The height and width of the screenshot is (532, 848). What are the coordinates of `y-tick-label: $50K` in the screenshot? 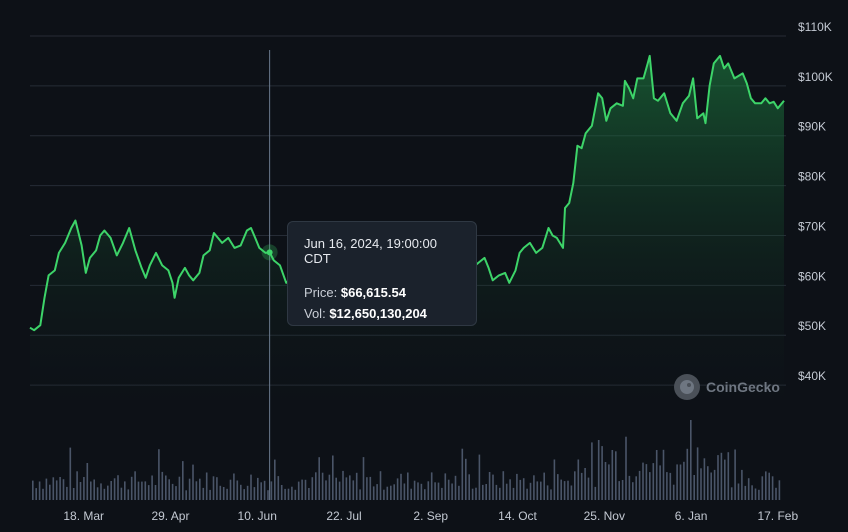 It's located at (812, 326).